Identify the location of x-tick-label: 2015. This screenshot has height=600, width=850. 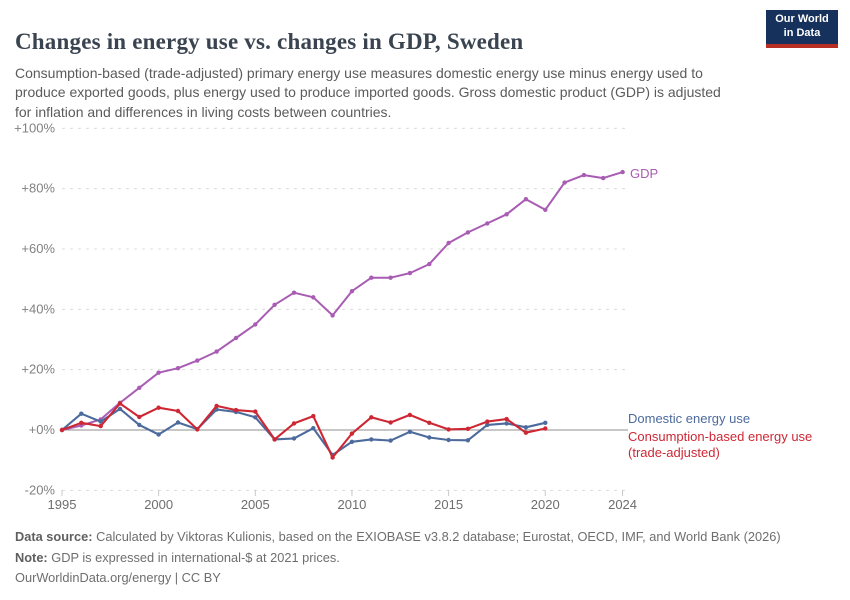
(448, 504).